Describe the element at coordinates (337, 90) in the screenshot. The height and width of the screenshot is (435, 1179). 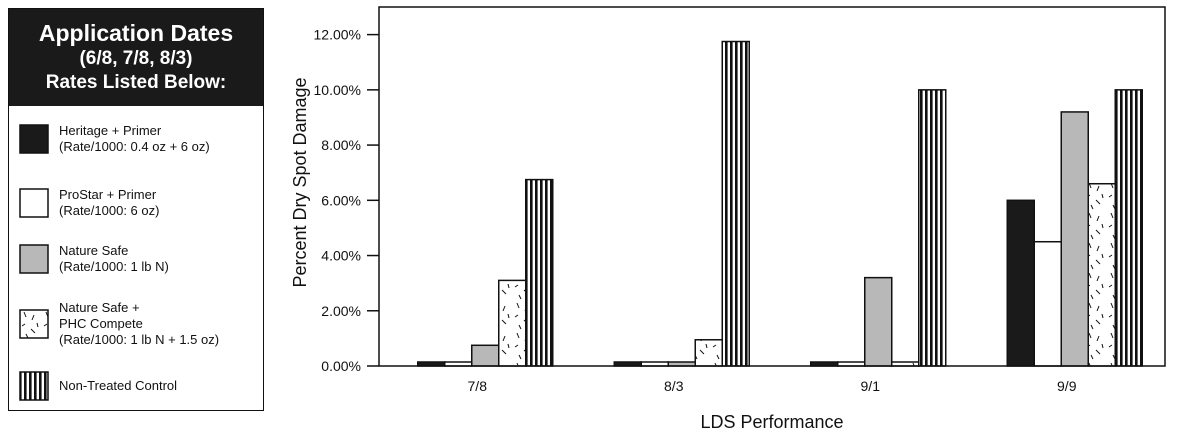
I see `y-tick-label: 10.00%` at that location.